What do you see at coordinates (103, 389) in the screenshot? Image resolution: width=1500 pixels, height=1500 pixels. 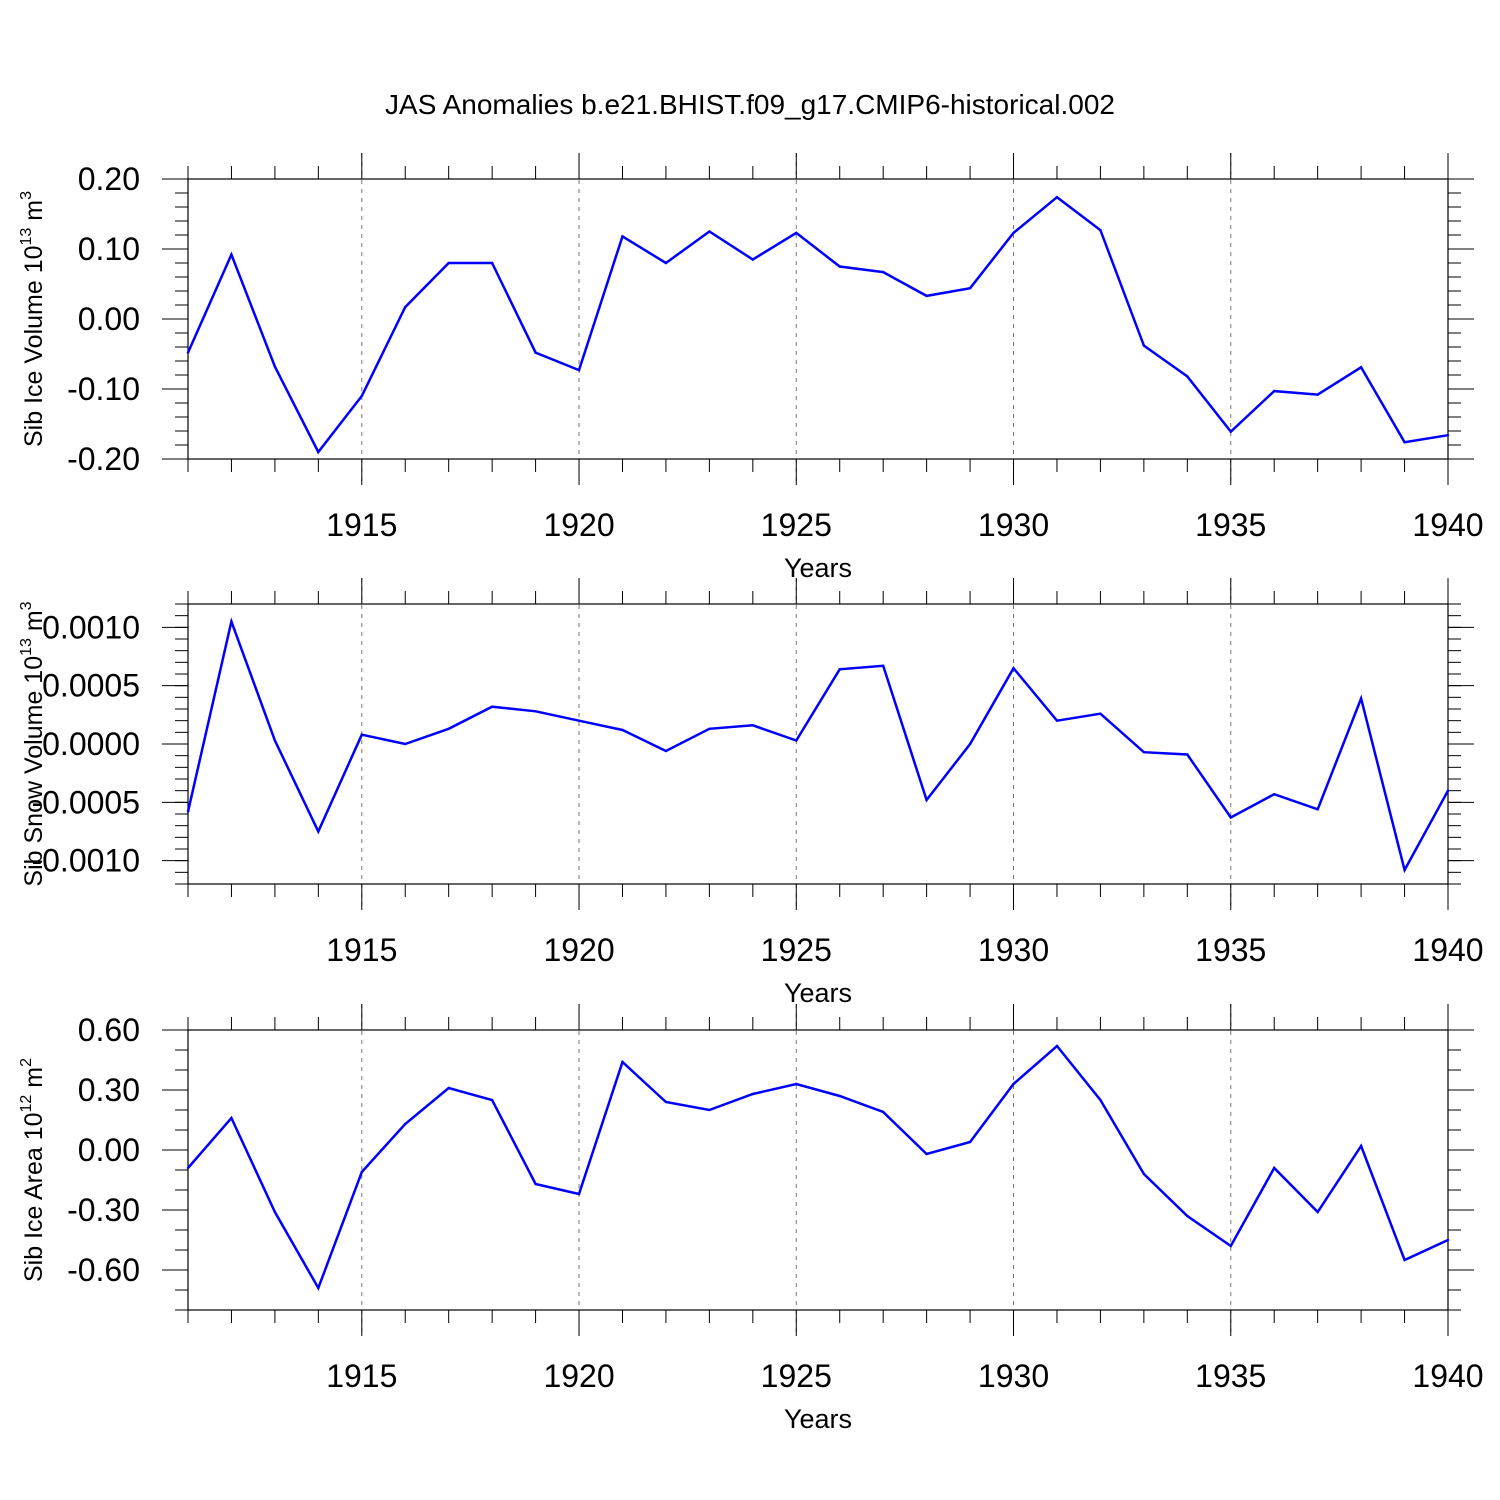 I see `y-tick-label: -0.10` at bounding box center [103, 389].